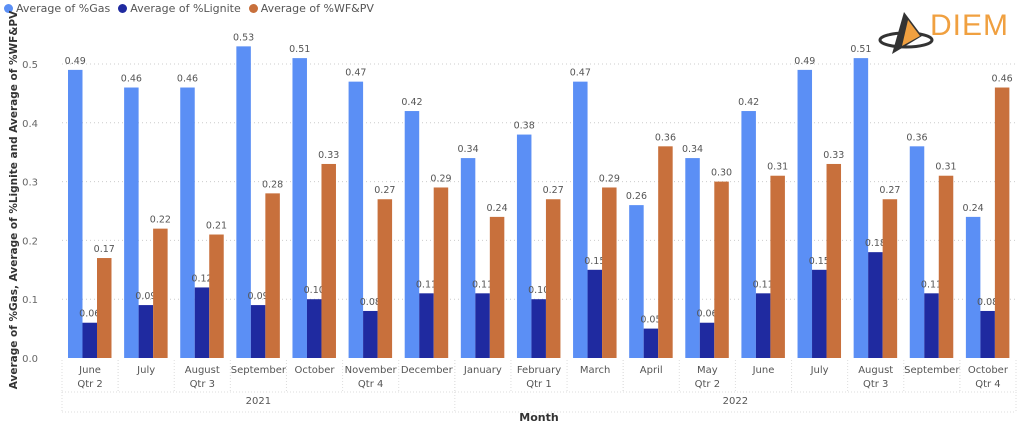 This screenshot has width=1024, height=424. What do you see at coordinates (411, 102) in the screenshot?
I see `data-label-gas: 0.42` at bounding box center [411, 102].